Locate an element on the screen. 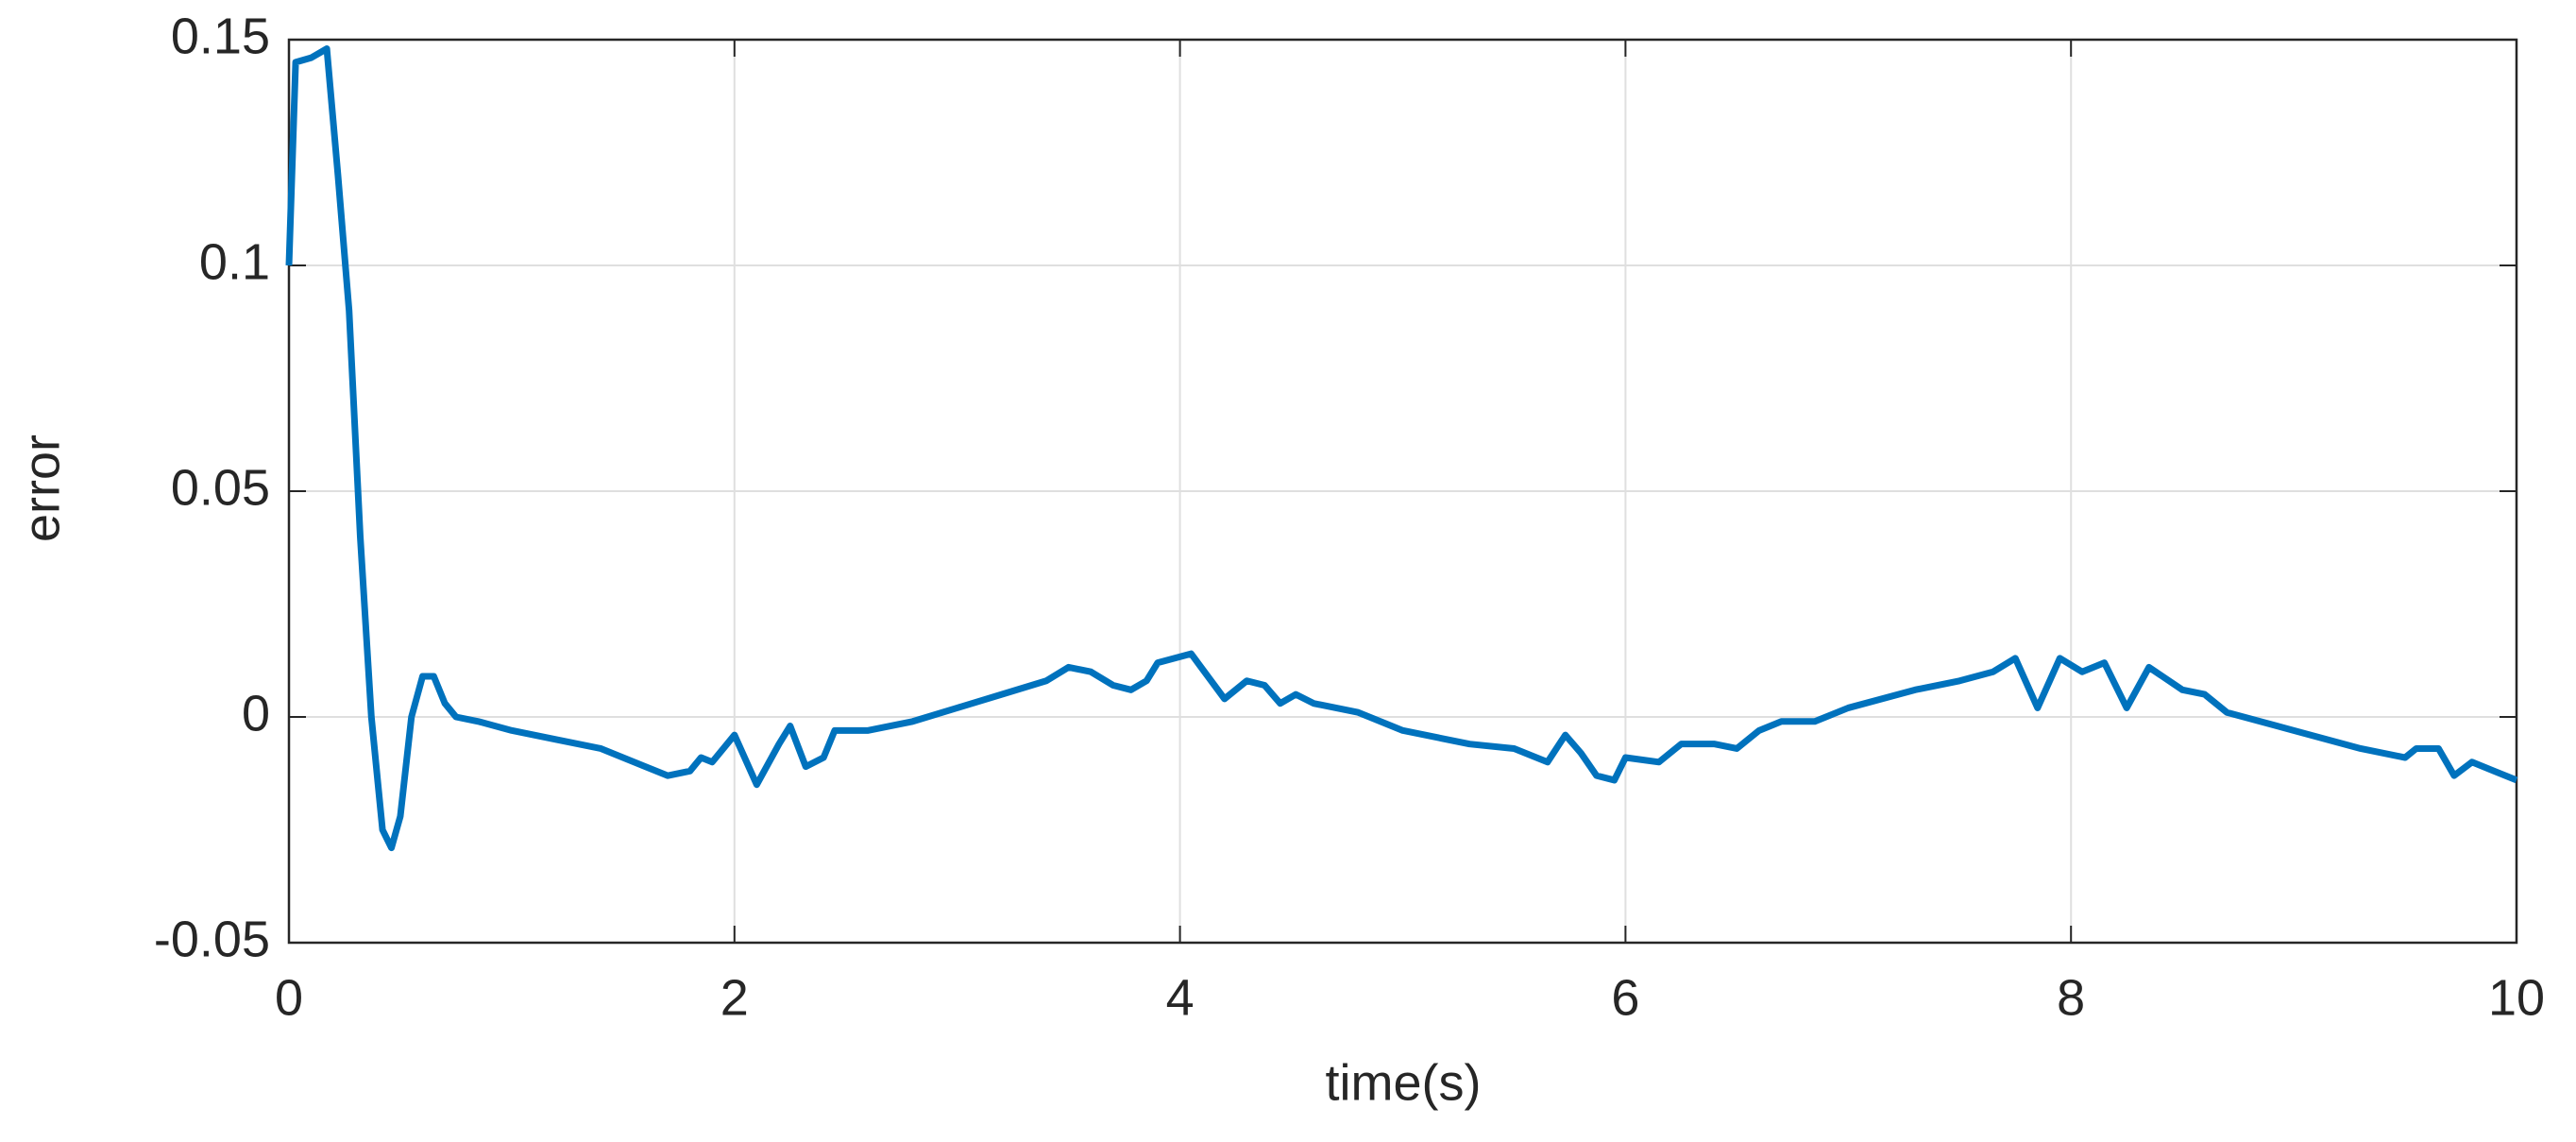 The width and height of the screenshot is (2576, 1142). y-tick-label: 0.1 is located at coordinates (234, 261).